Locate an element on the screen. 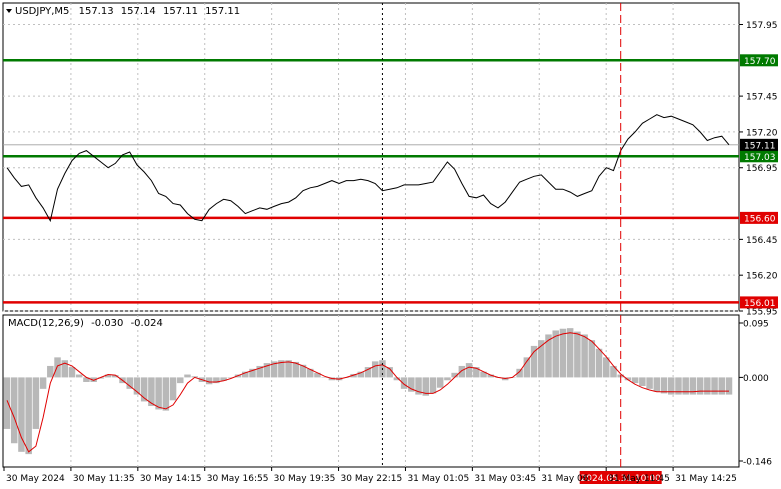  macd-axis-label: 0.095 is located at coordinates (756, 325).